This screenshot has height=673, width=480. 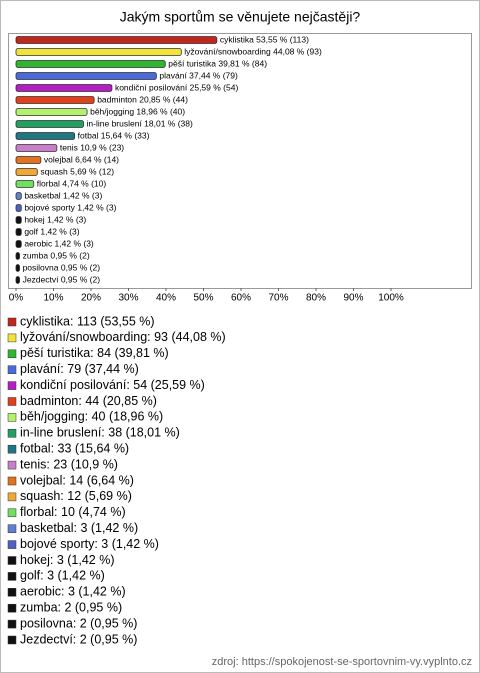 I want to click on bar-label: kondiční posilování 25,59 % (54), so click(x=176, y=87).